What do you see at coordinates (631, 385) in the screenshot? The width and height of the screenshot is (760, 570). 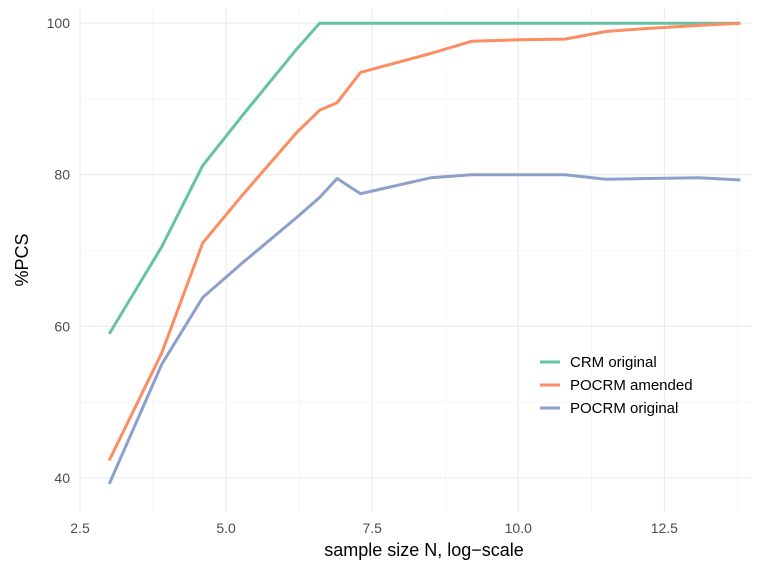 I see `legend-label: POCRM amended` at bounding box center [631, 385].